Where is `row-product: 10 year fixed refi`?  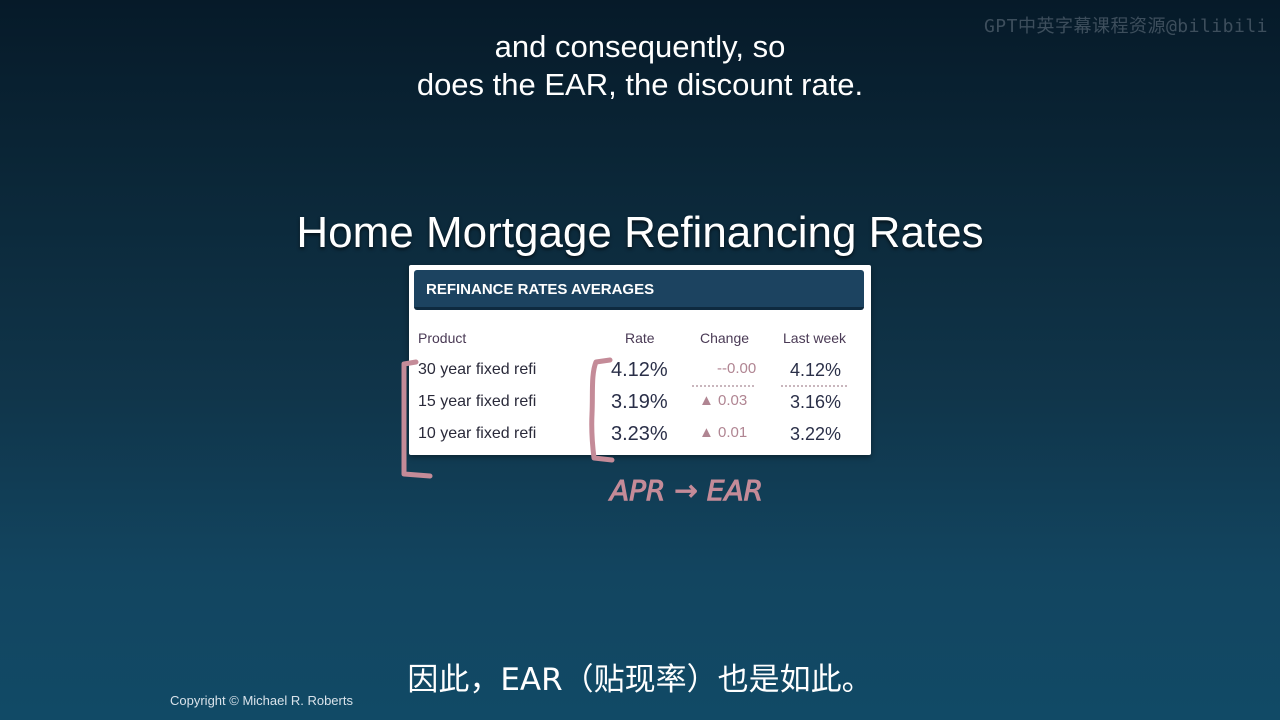
row-product: 10 year fixed refi is located at coordinates (477, 433).